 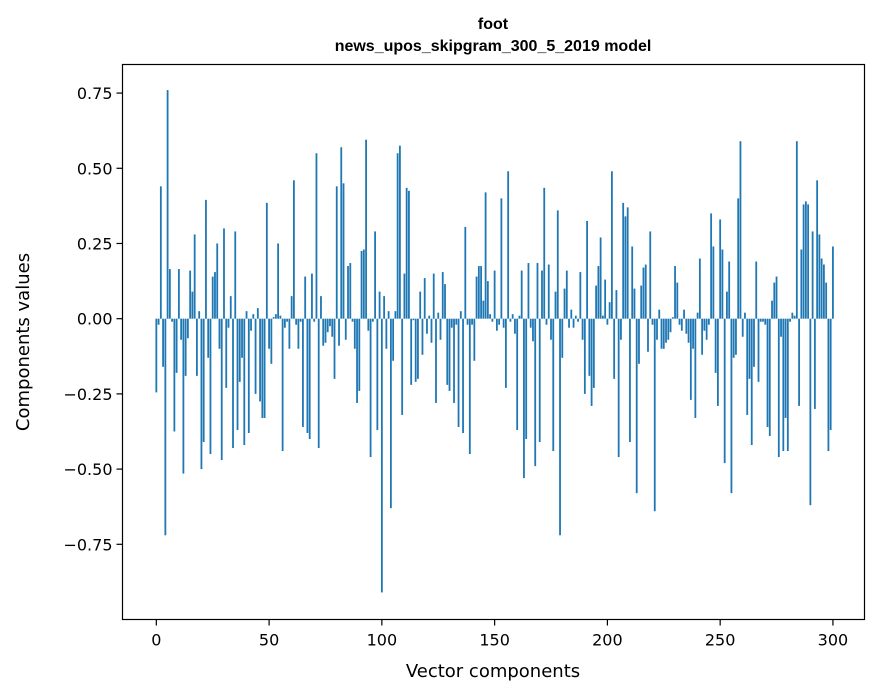 I want to click on x-tick-label-2: 100, so click(x=382, y=640).